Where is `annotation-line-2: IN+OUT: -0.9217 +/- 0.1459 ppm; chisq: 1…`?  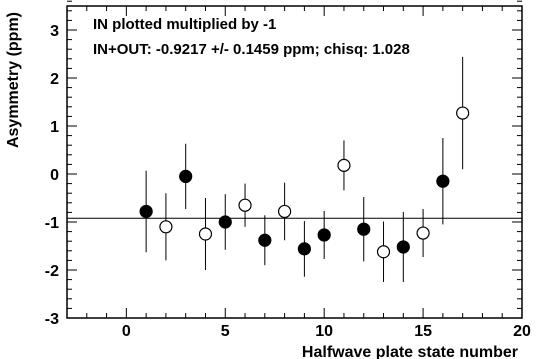
annotation-line-2: IN+OUT: -0.9217 +/- 0.1459 ppm; chisq: 1… is located at coordinates (251, 49).